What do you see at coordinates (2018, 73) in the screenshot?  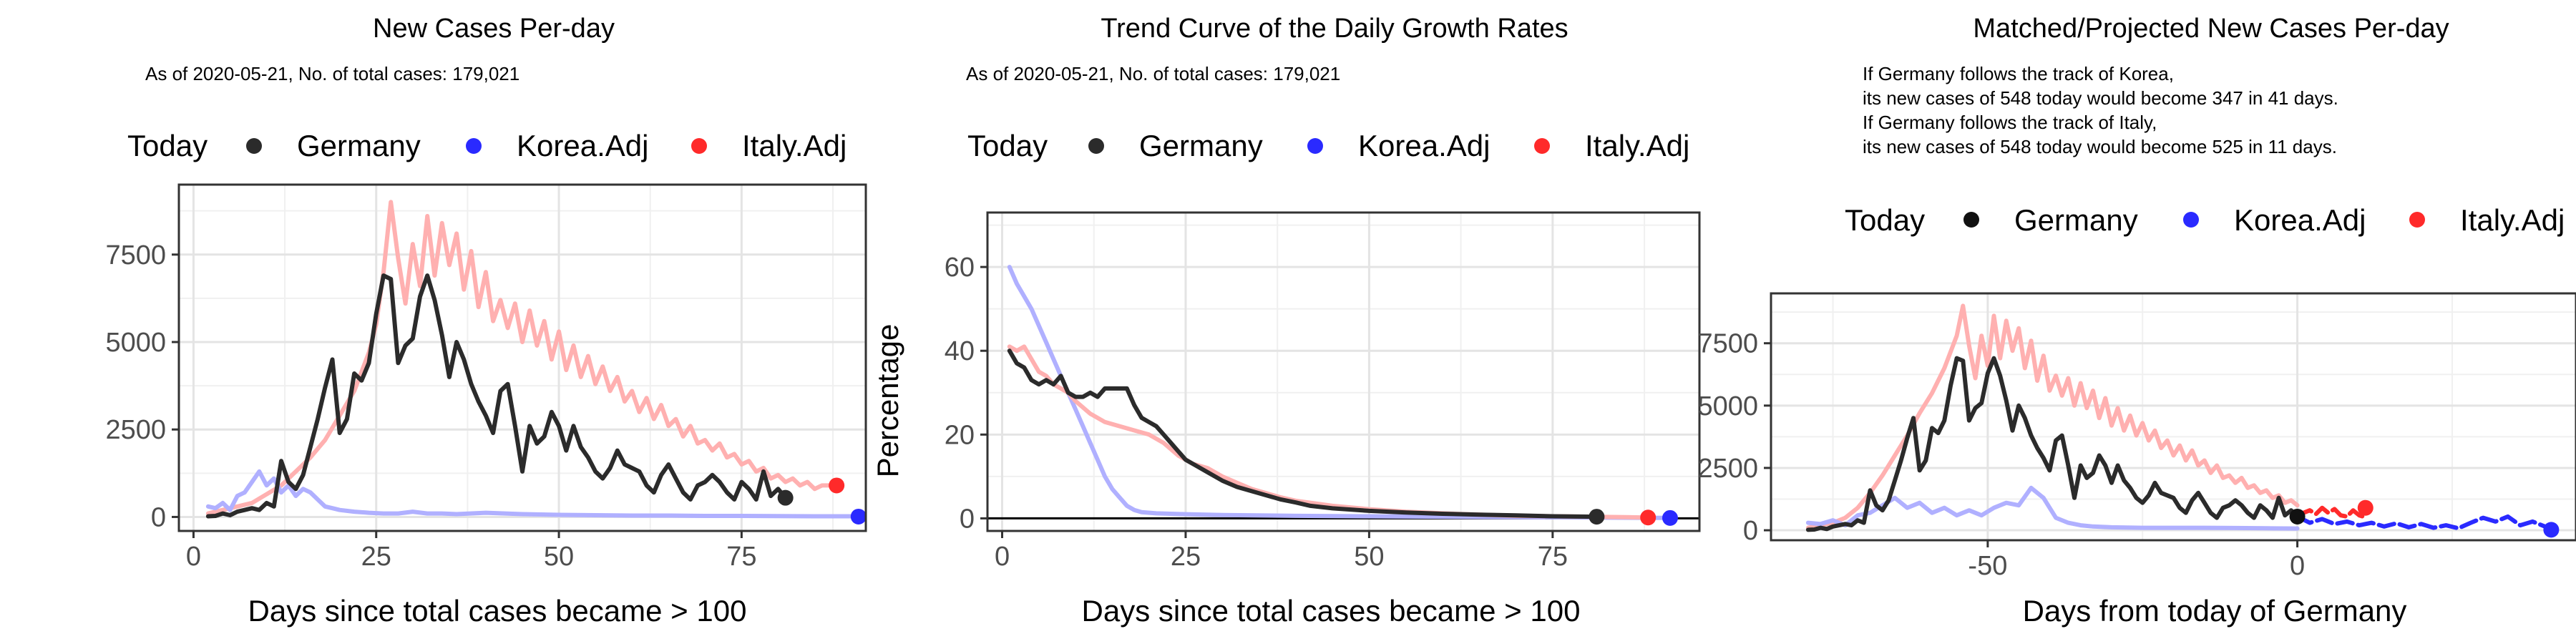 I see `chart-subtitle-line: If Germany follows the track of Korea,` at bounding box center [2018, 73].